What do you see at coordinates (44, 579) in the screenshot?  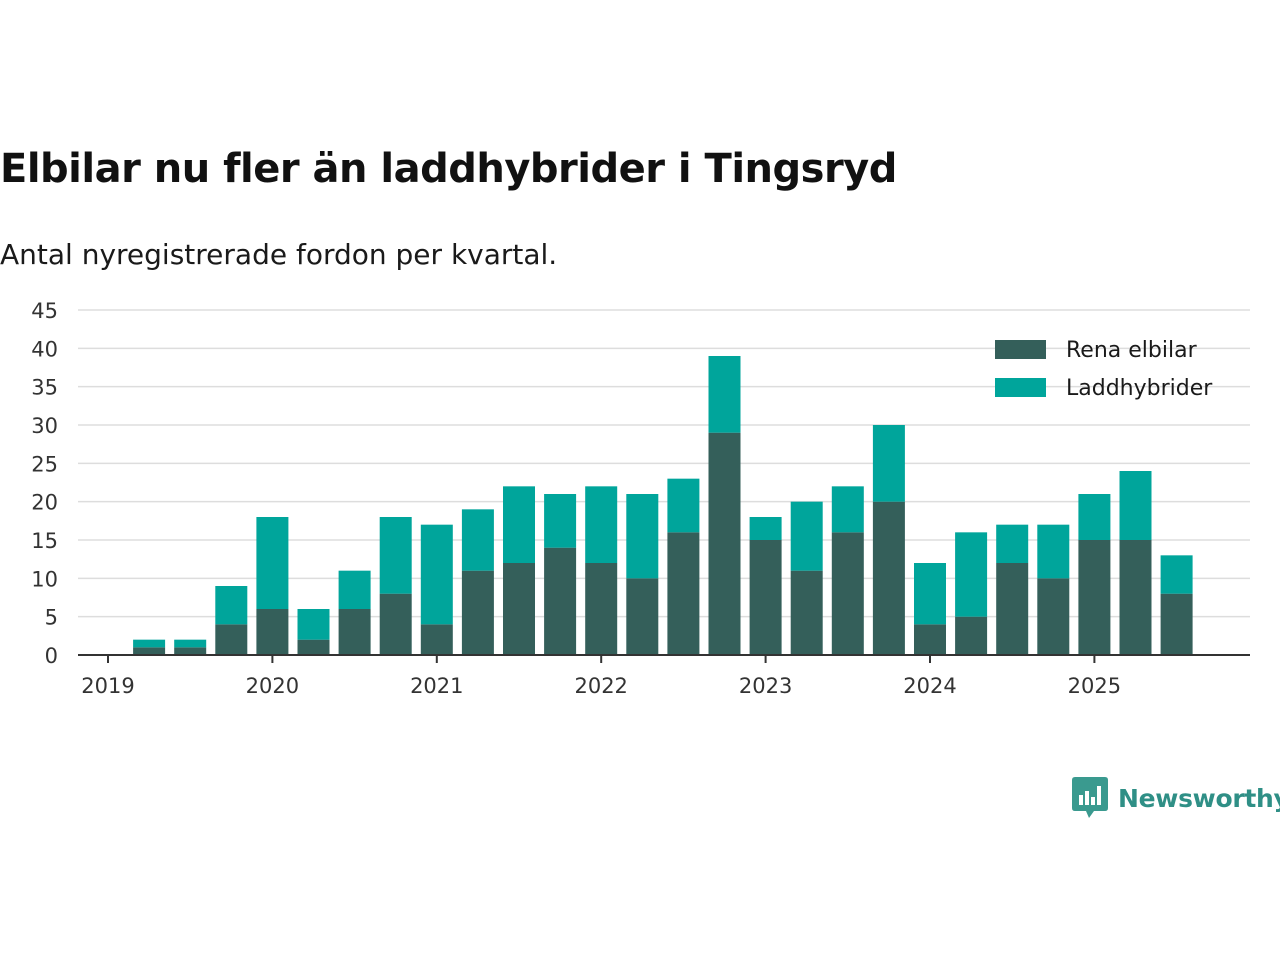 I see `y-tick-label: 10` at bounding box center [44, 579].